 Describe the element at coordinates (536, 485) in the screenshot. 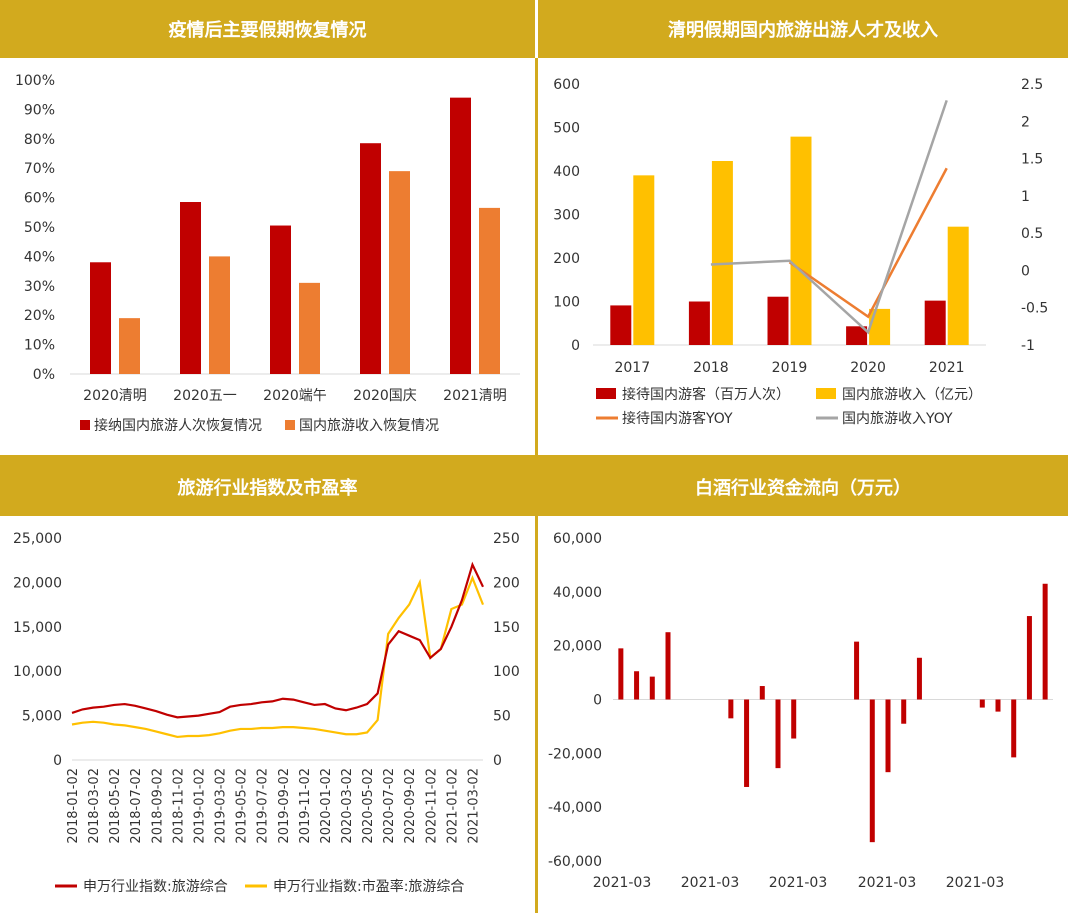

I see `divider-vertical` at that location.